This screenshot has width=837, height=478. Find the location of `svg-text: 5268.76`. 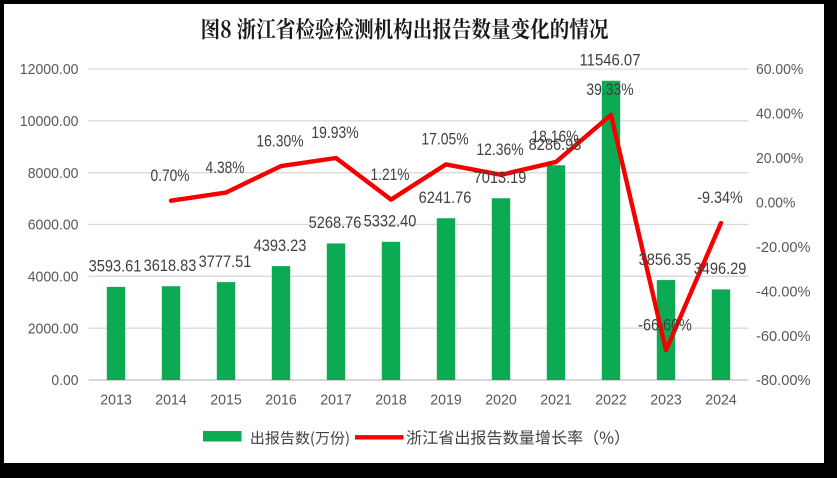

svg-text: 5268.76 is located at coordinates (335, 223).